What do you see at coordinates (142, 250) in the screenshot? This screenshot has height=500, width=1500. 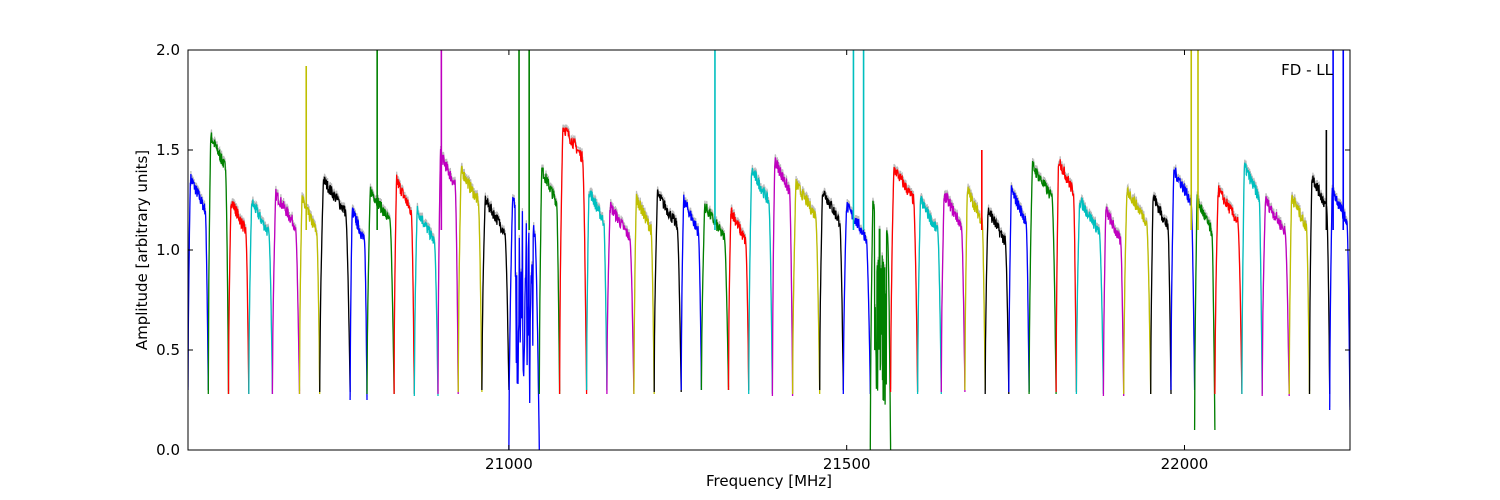 I see `y-axis-label: Amplitude [arbitrary units]` at bounding box center [142, 250].